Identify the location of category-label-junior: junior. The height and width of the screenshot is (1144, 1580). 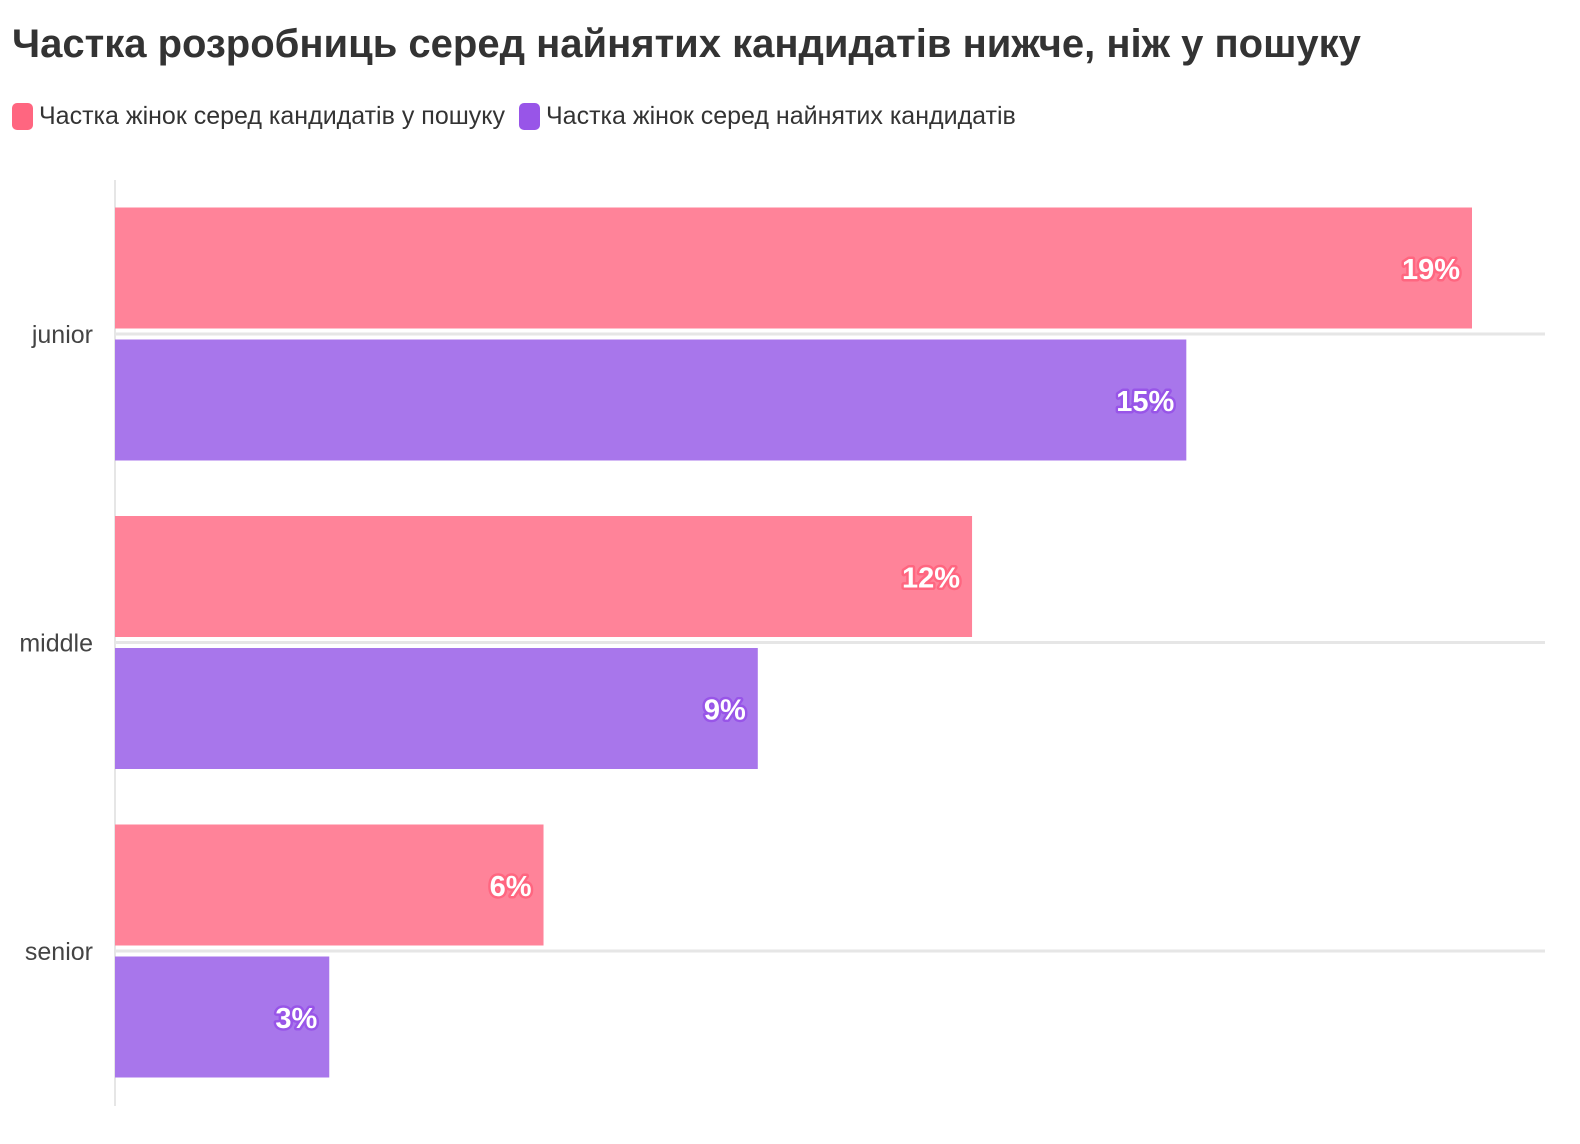
(62, 335).